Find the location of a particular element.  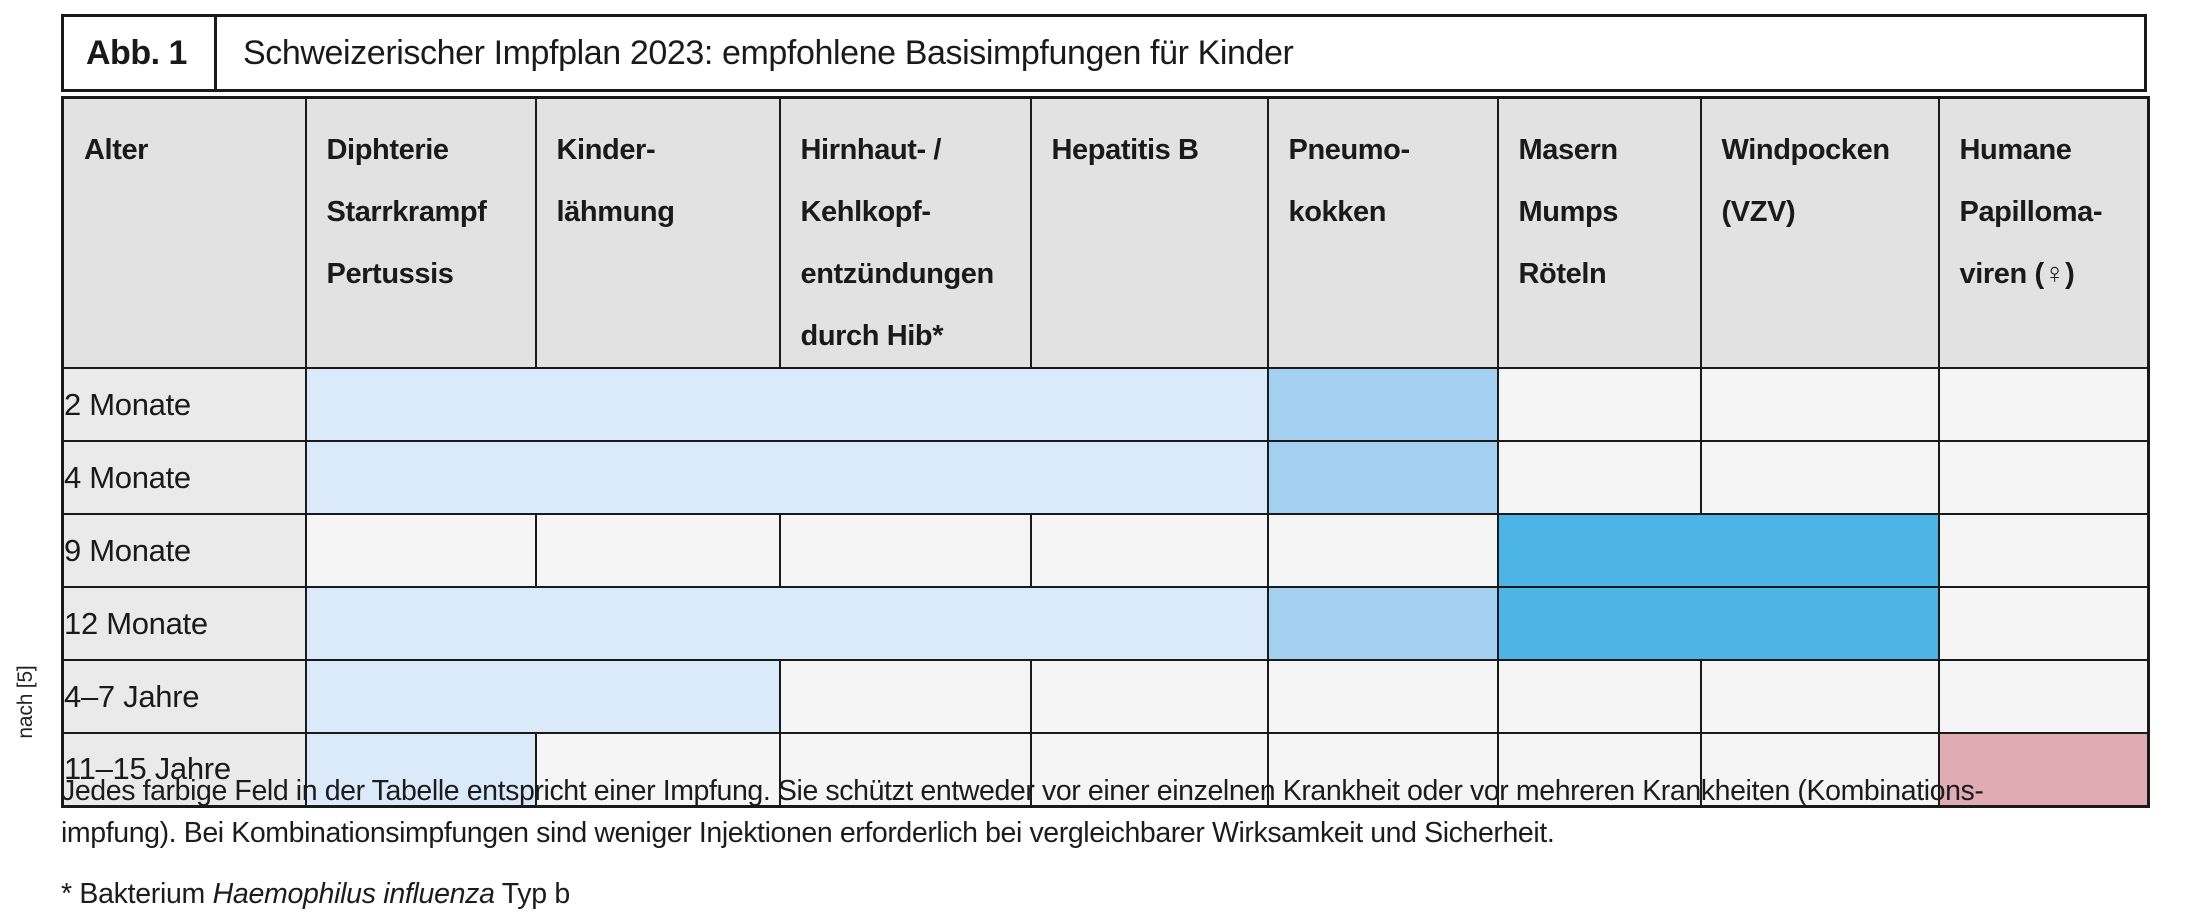

row-label: 9 Monate is located at coordinates (184, 550).